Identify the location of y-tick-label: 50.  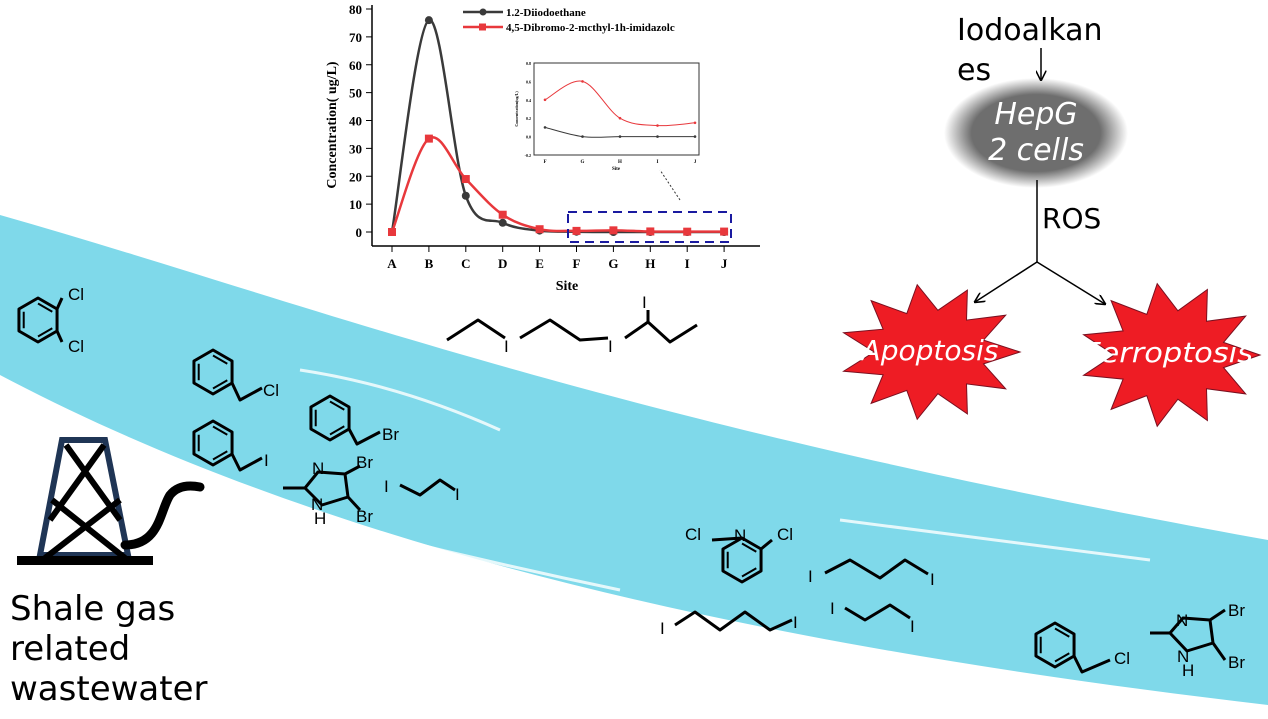
(355, 93).